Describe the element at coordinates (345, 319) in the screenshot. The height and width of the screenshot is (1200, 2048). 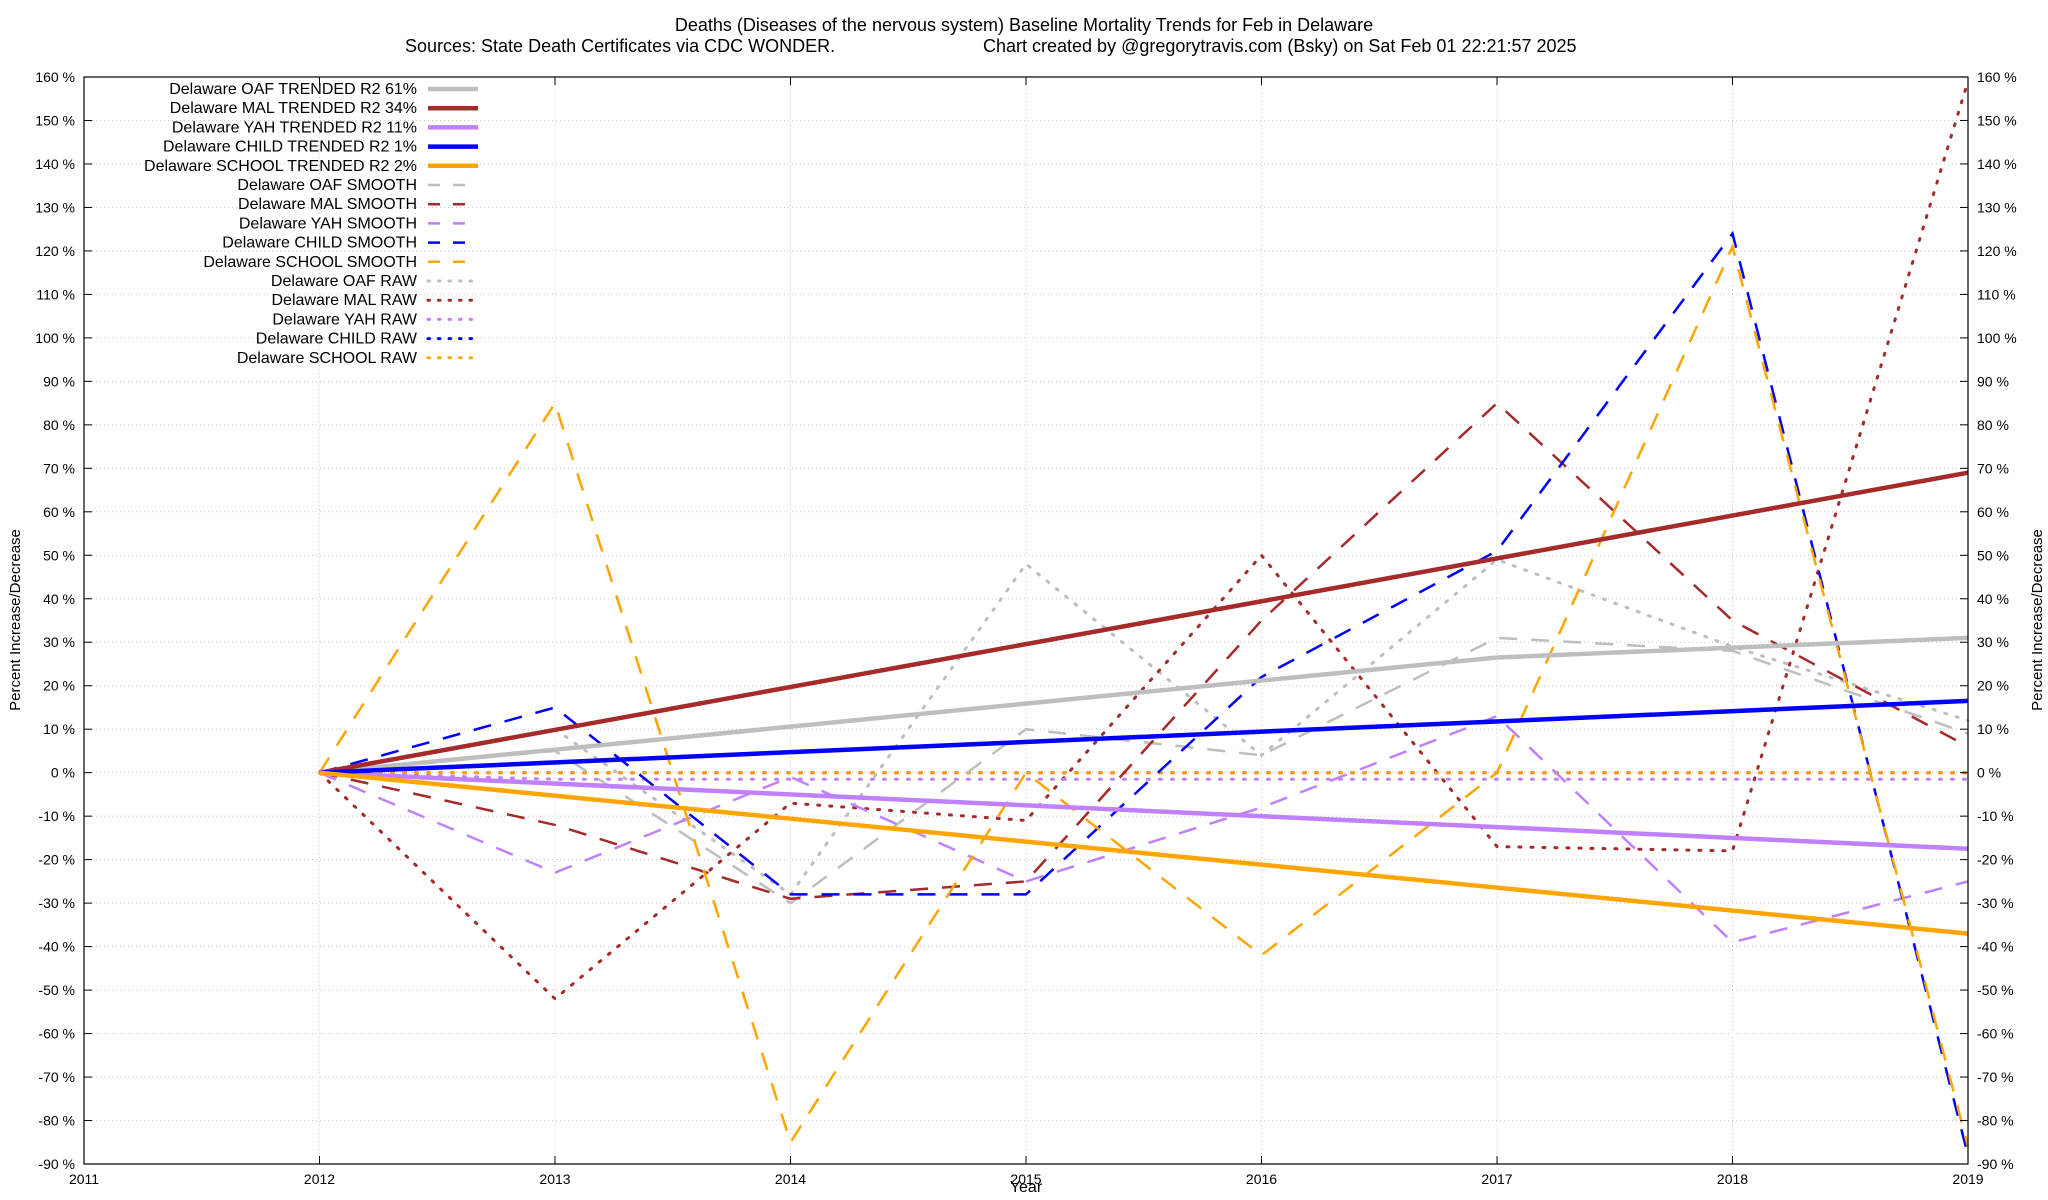
I see `legend-label: Delaware YAH RAW` at that location.